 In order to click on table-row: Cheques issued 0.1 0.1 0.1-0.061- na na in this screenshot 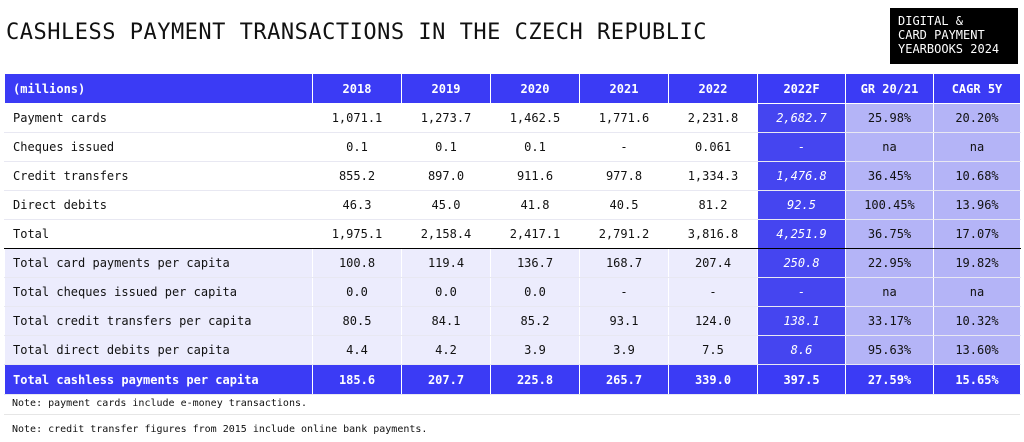, I will do `click(512, 147)`.